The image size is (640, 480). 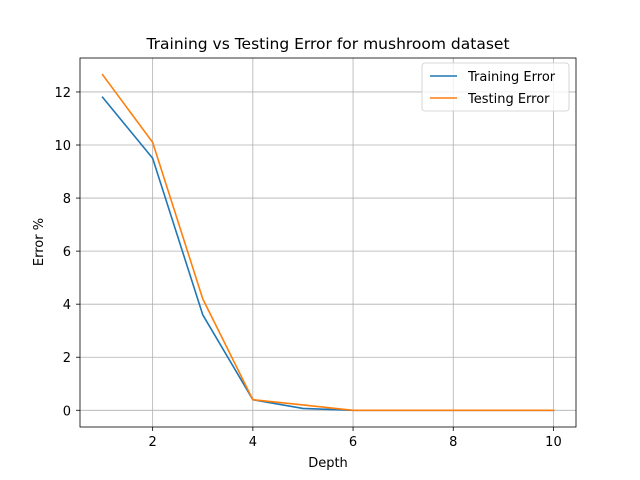 What do you see at coordinates (39, 242) in the screenshot?
I see `y-axis-title: Error %` at bounding box center [39, 242].